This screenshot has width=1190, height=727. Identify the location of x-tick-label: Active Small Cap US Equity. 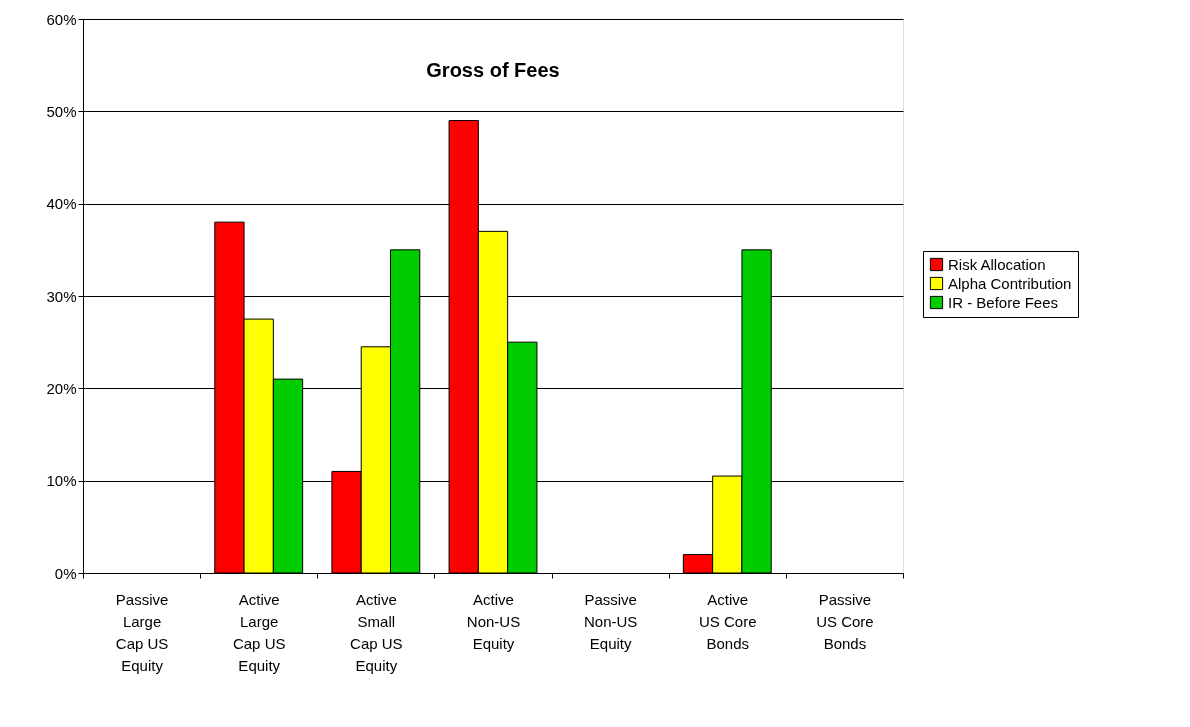
(376, 632).